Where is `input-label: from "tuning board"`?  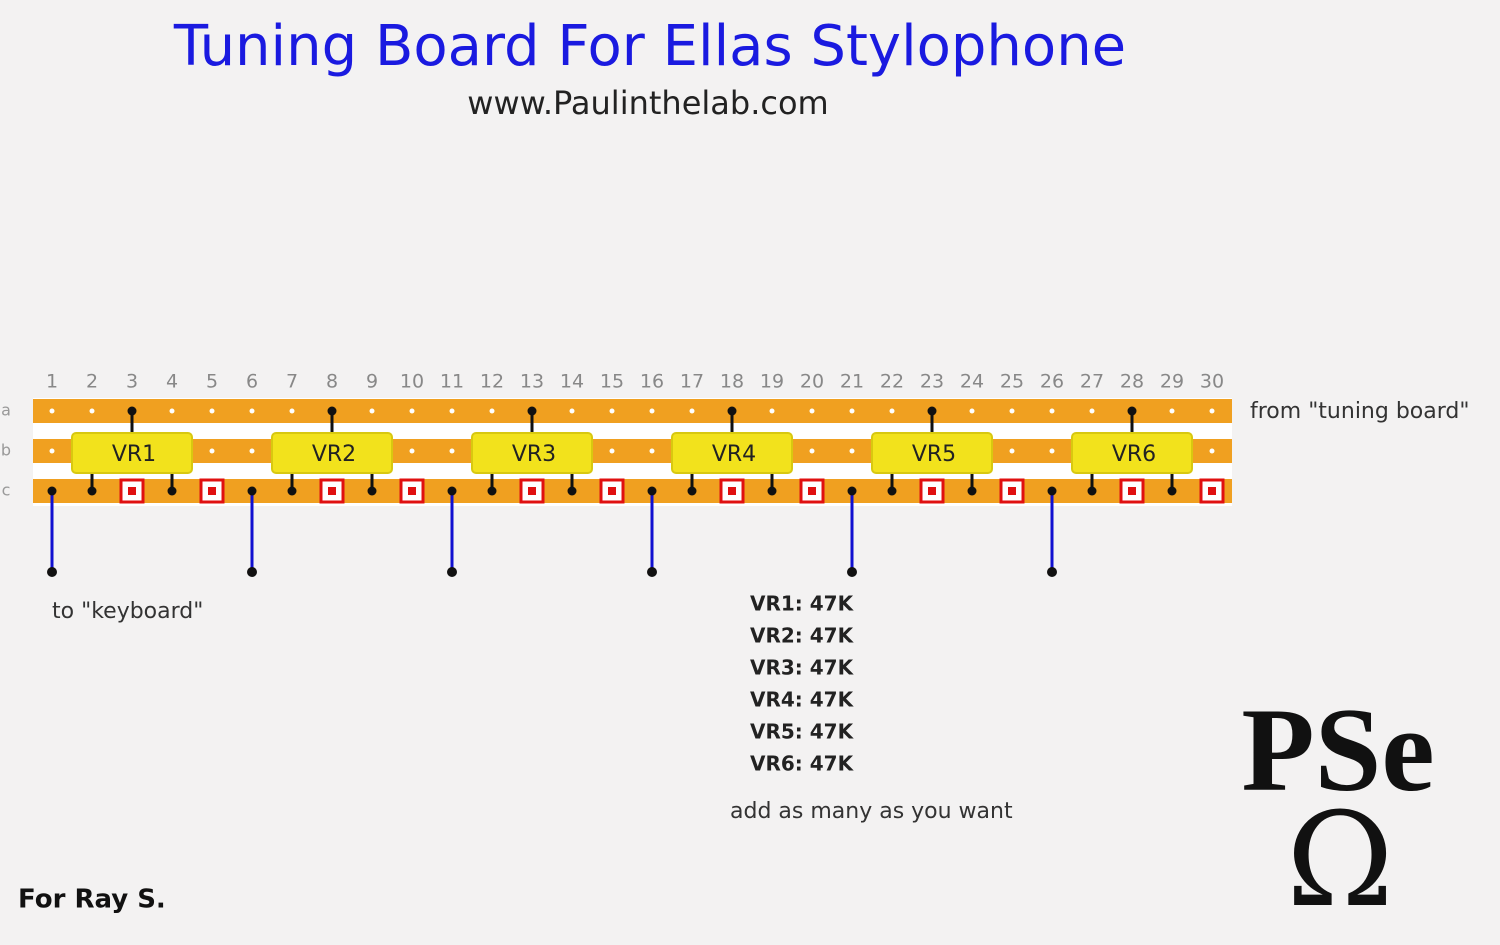
input-label: from "tuning board" is located at coordinates (1359, 411).